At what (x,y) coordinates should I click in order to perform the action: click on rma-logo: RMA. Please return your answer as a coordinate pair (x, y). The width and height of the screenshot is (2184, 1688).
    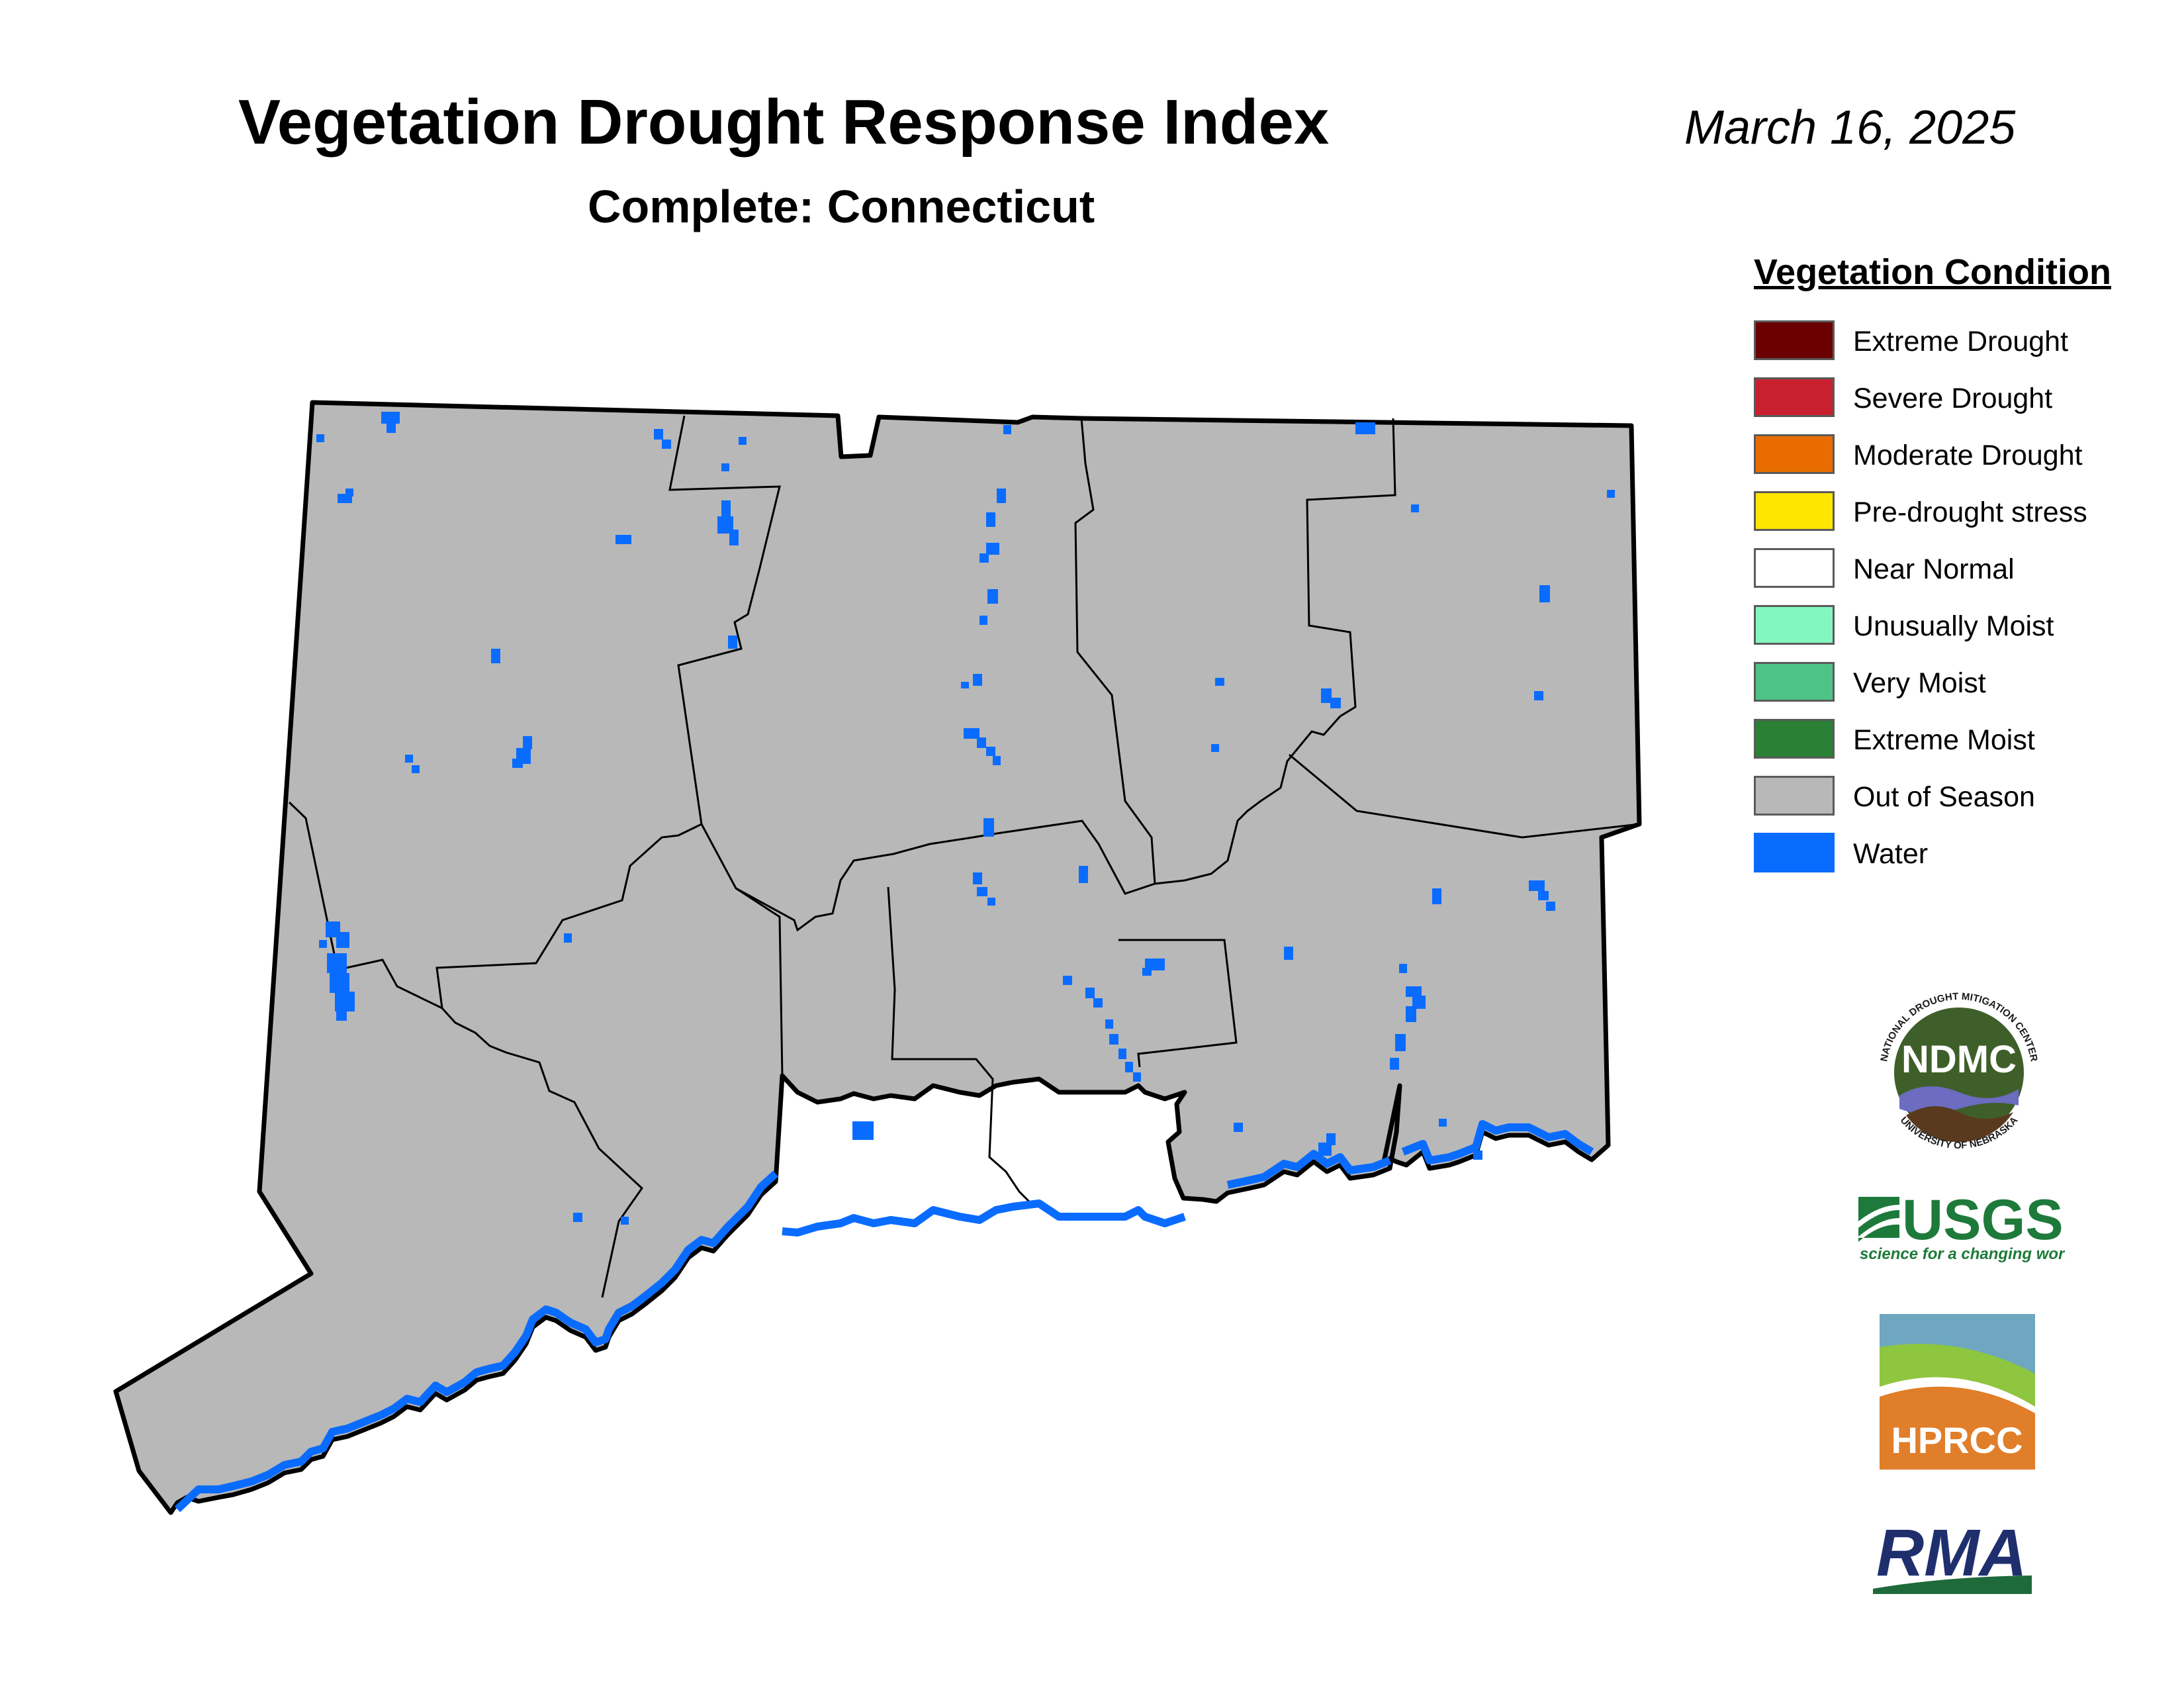
    Looking at the image, I should click on (1952, 1555).